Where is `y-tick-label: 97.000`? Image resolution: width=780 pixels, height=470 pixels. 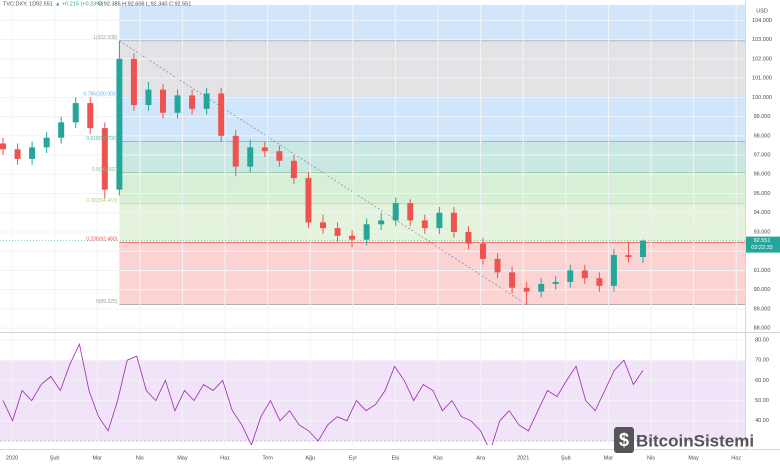 y-tick-label: 97.000 is located at coordinates (762, 155).